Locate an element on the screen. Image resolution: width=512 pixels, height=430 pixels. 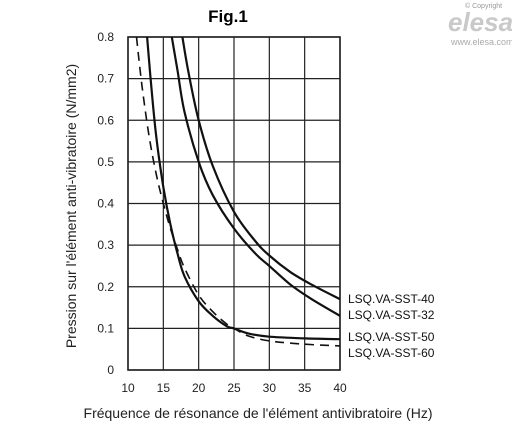
x-tick-label: 30 is located at coordinates (270, 388).